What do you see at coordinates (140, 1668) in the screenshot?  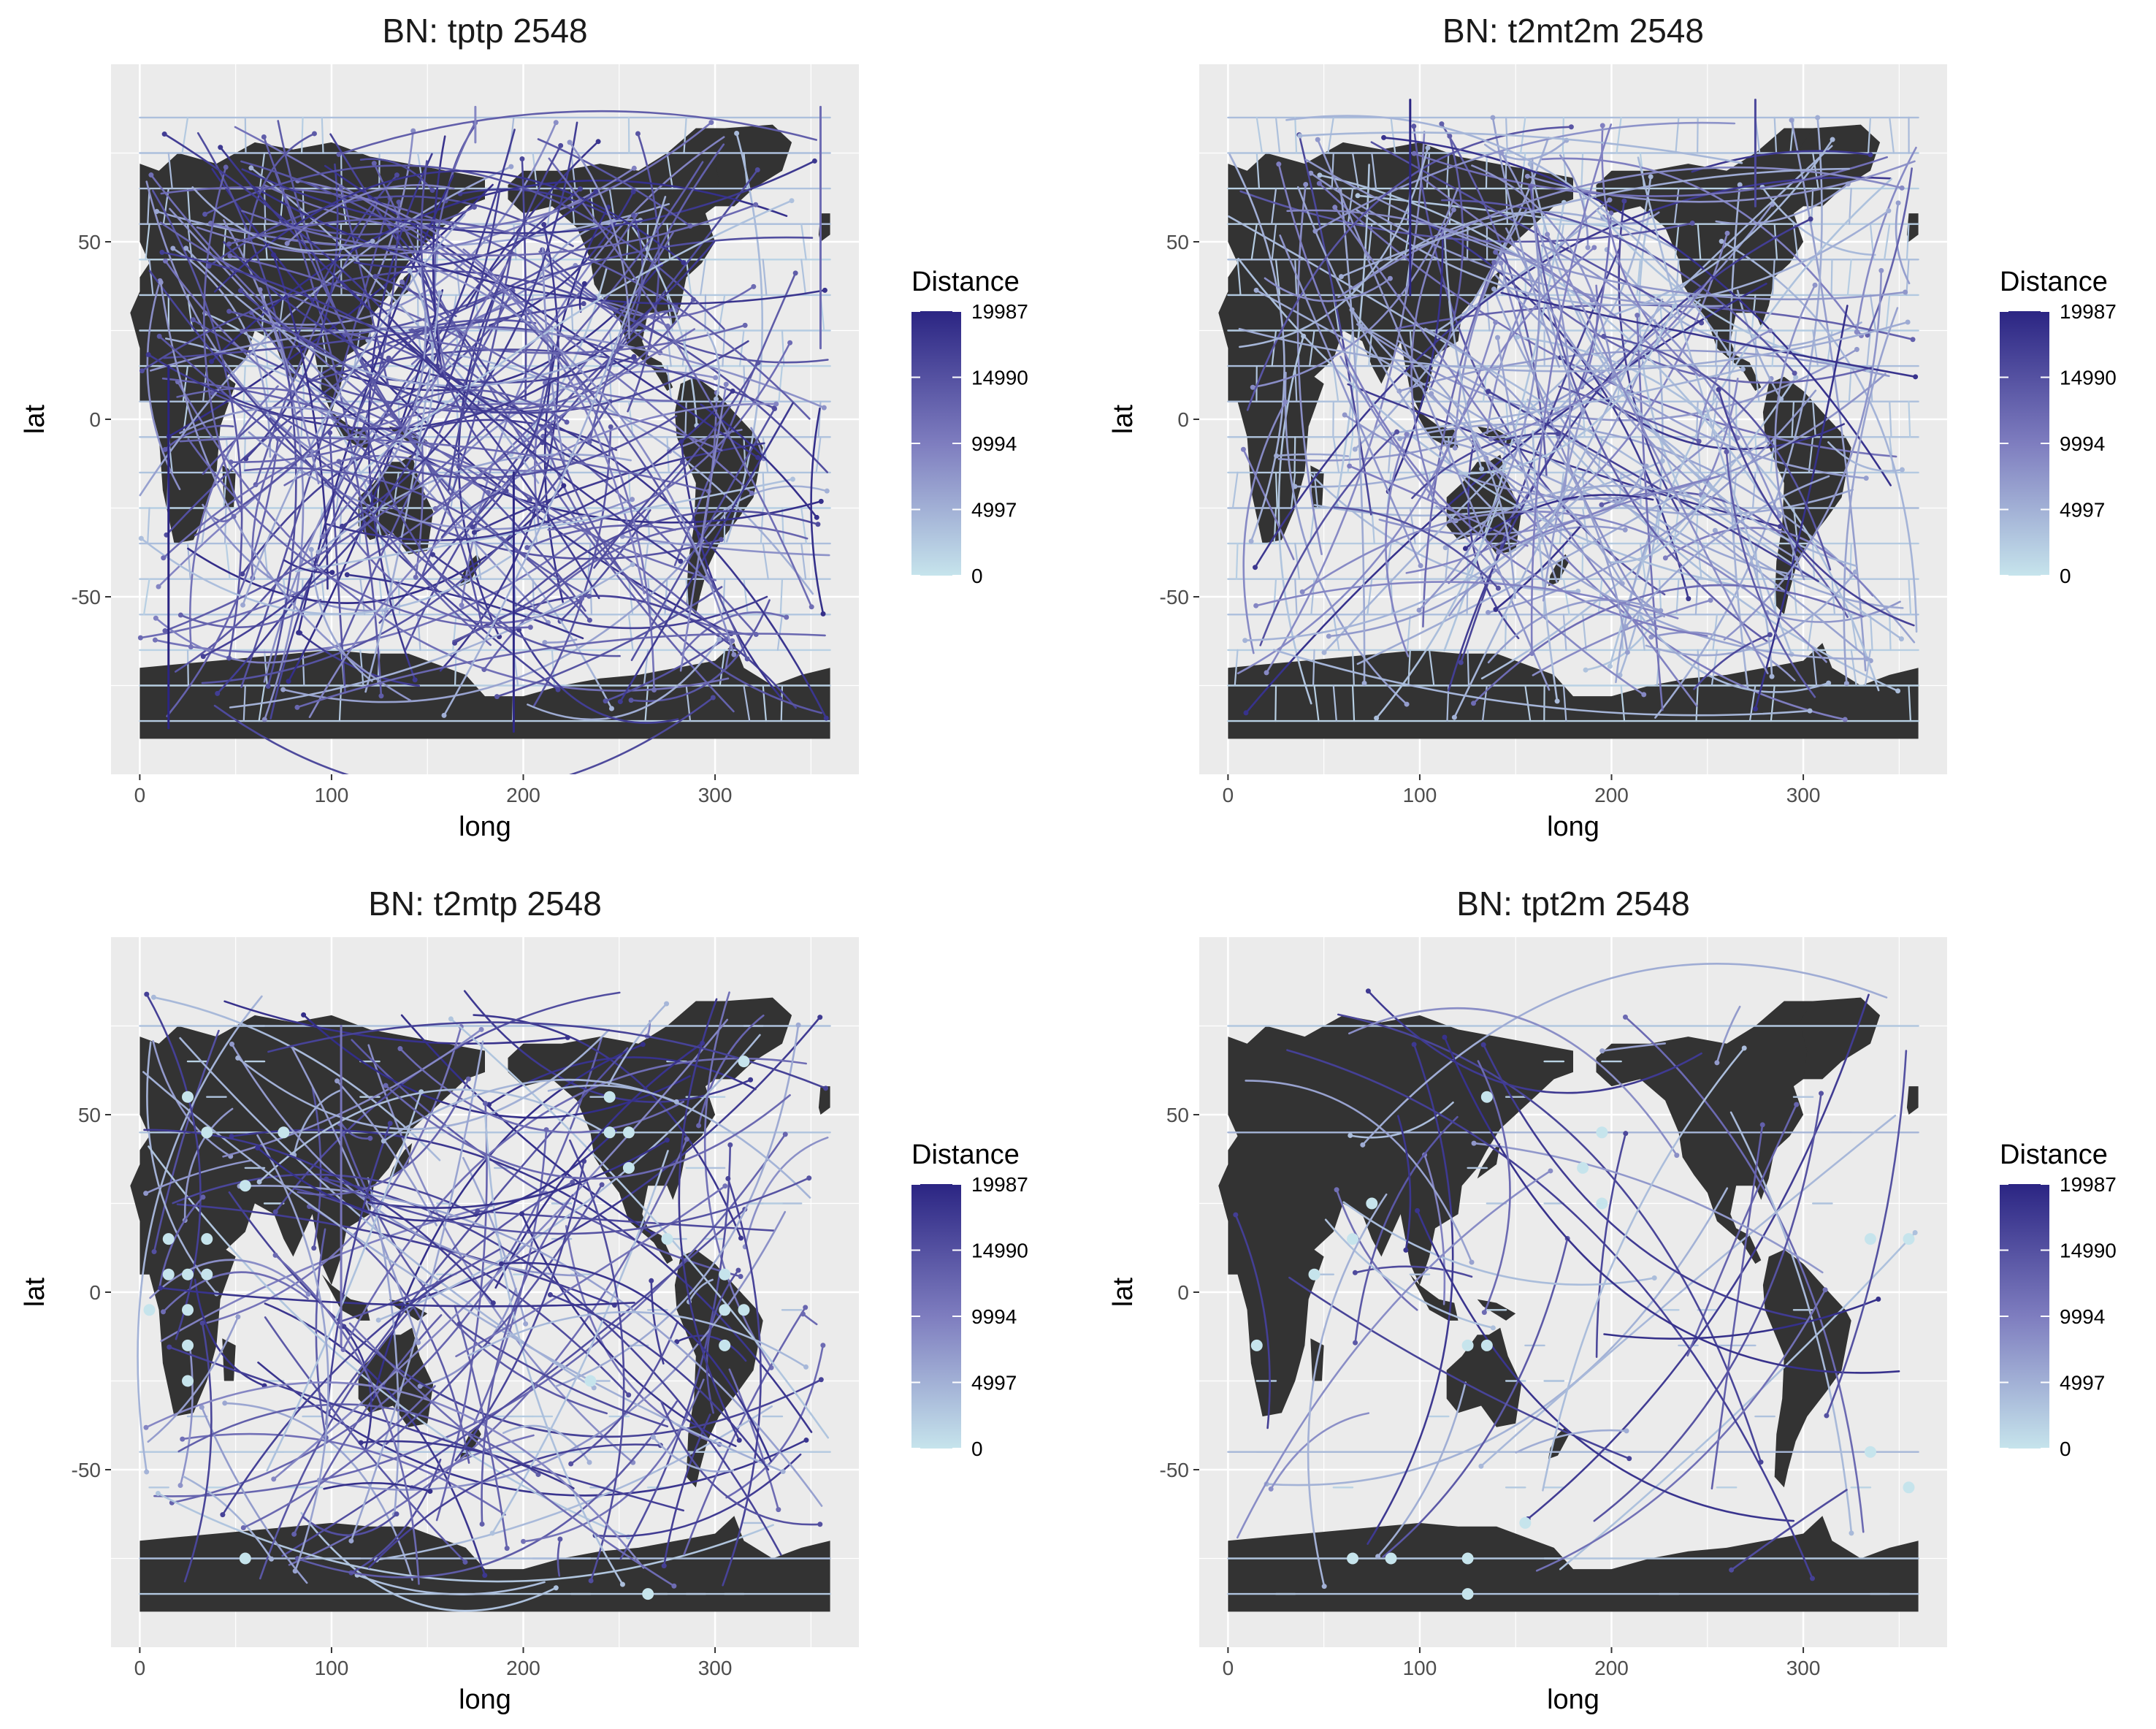 I see `x-tick-label: 0` at bounding box center [140, 1668].